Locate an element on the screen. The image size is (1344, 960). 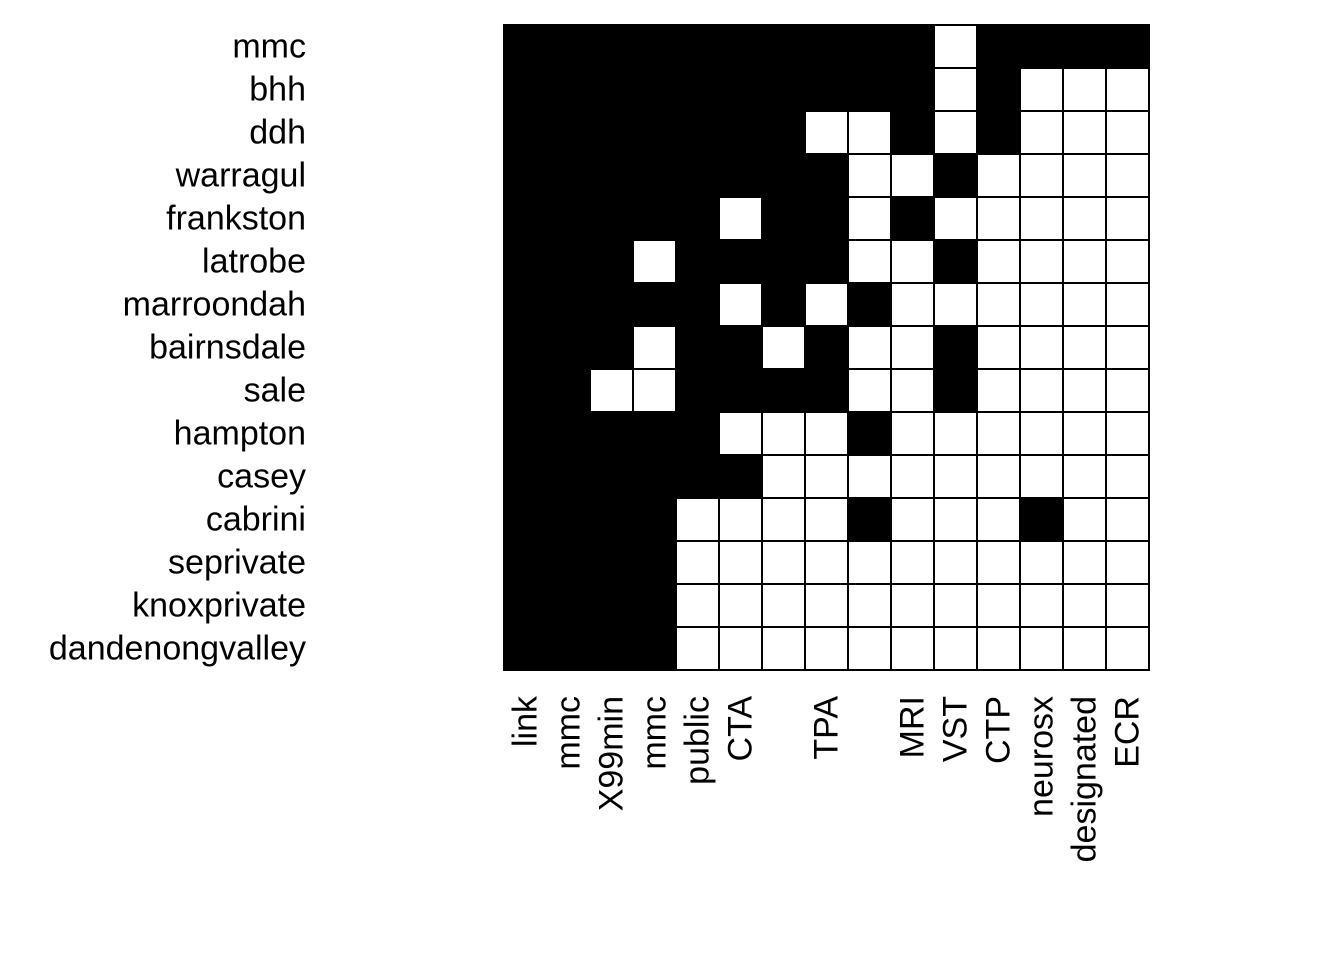
row-label-2: ddh is located at coordinates (277, 133).